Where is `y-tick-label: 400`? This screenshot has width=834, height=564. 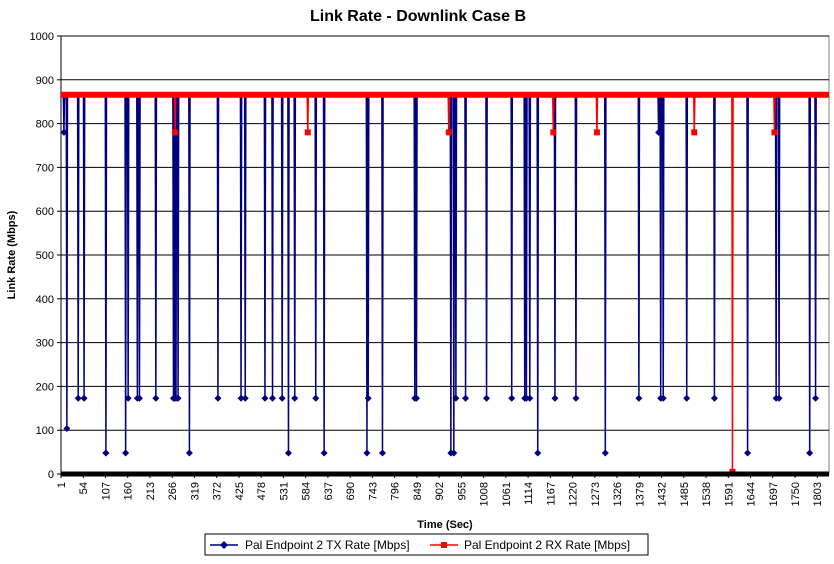 y-tick-label: 400 is located at coordinates (45, 300).